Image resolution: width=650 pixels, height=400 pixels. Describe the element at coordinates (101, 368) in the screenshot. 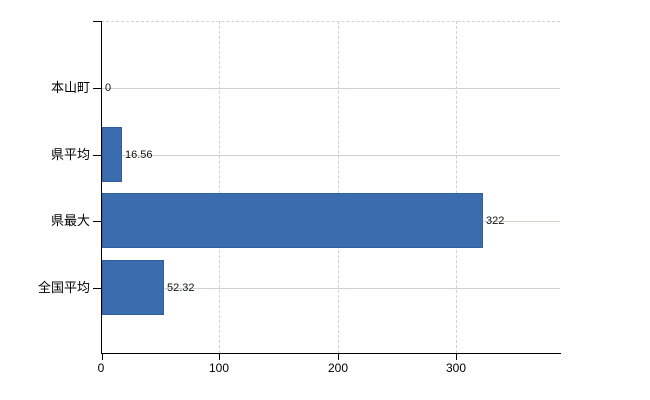

I see `x-tick-label: 0` at that location.